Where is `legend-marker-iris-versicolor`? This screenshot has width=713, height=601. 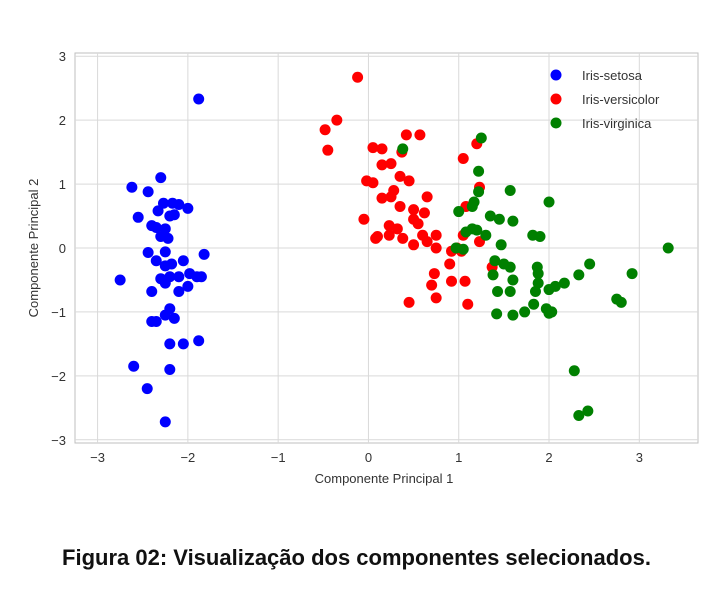
legend-marker-iris-versicolor is located at coordinates (556, 99).